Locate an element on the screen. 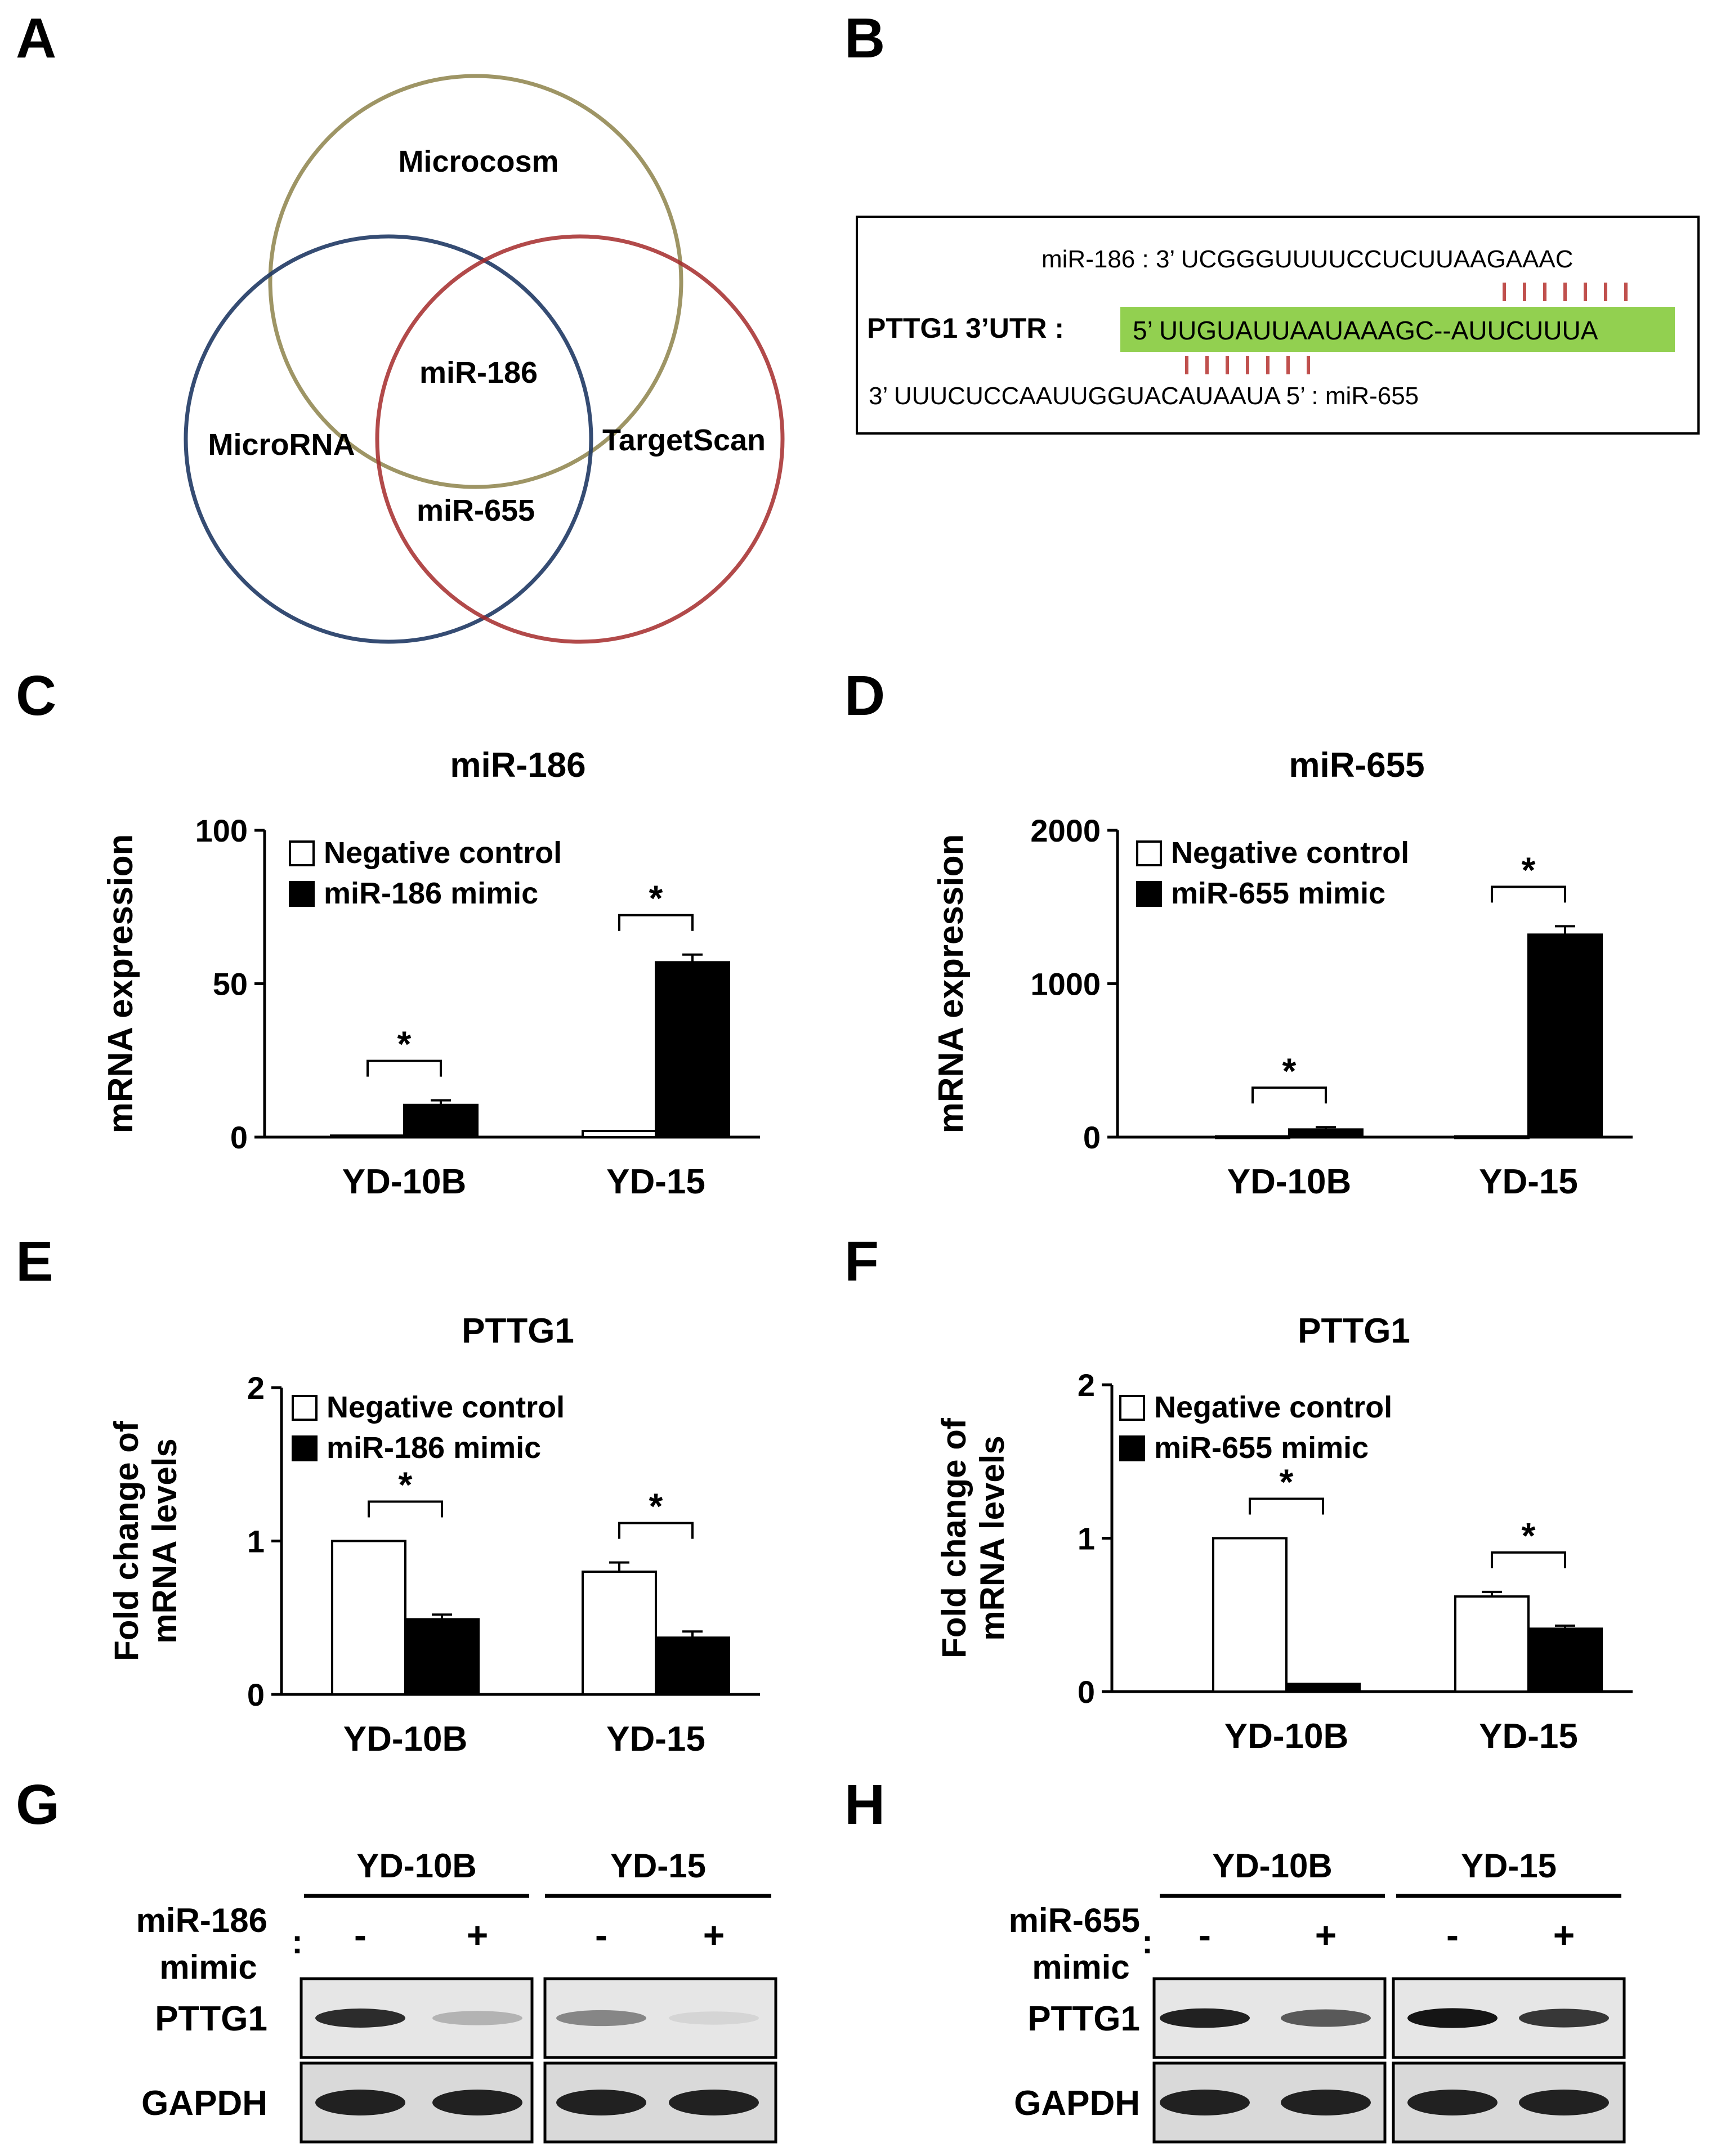  y-axis-label-line: mRNA levels is located at coordinates (165, 1541).